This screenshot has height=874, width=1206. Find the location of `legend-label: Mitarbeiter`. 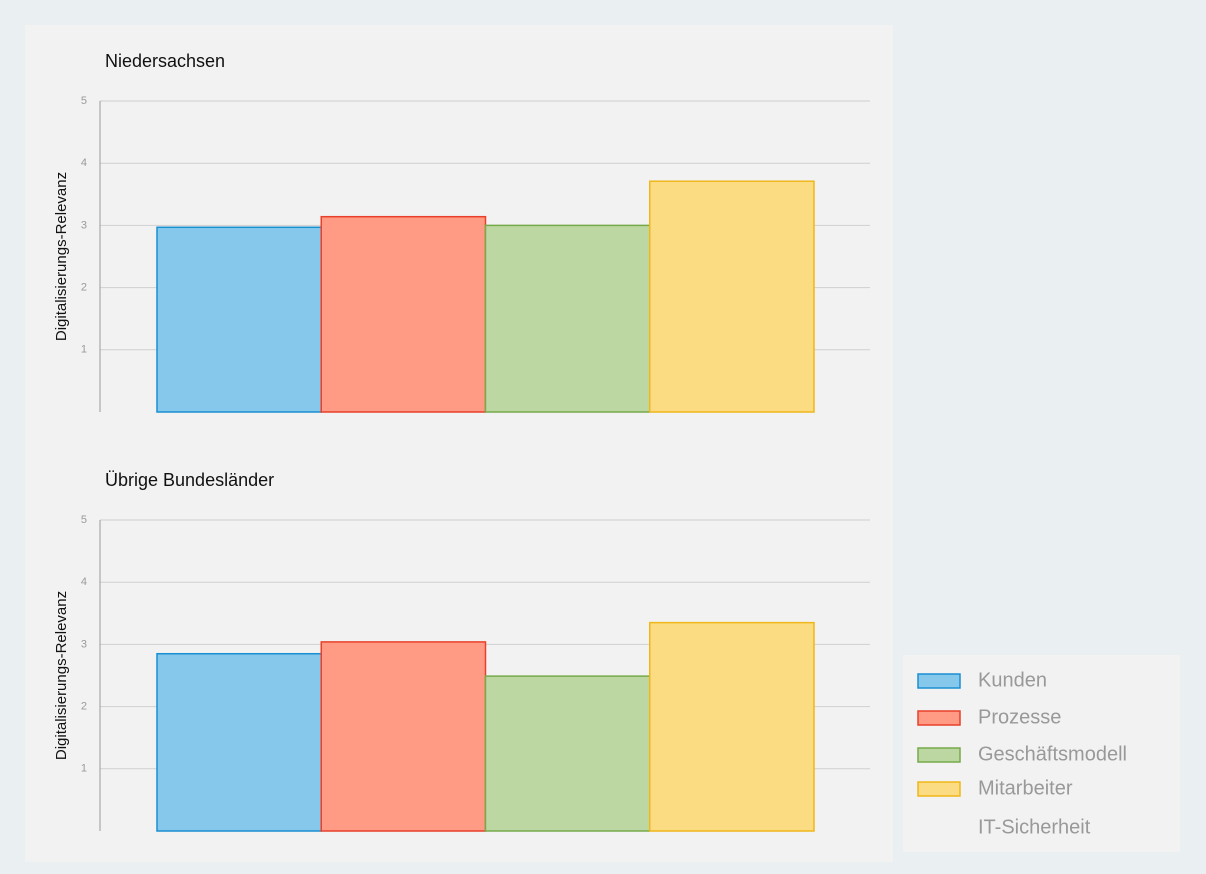

legend-label: Mitarbeiter is located at coordinates (1025, 788).